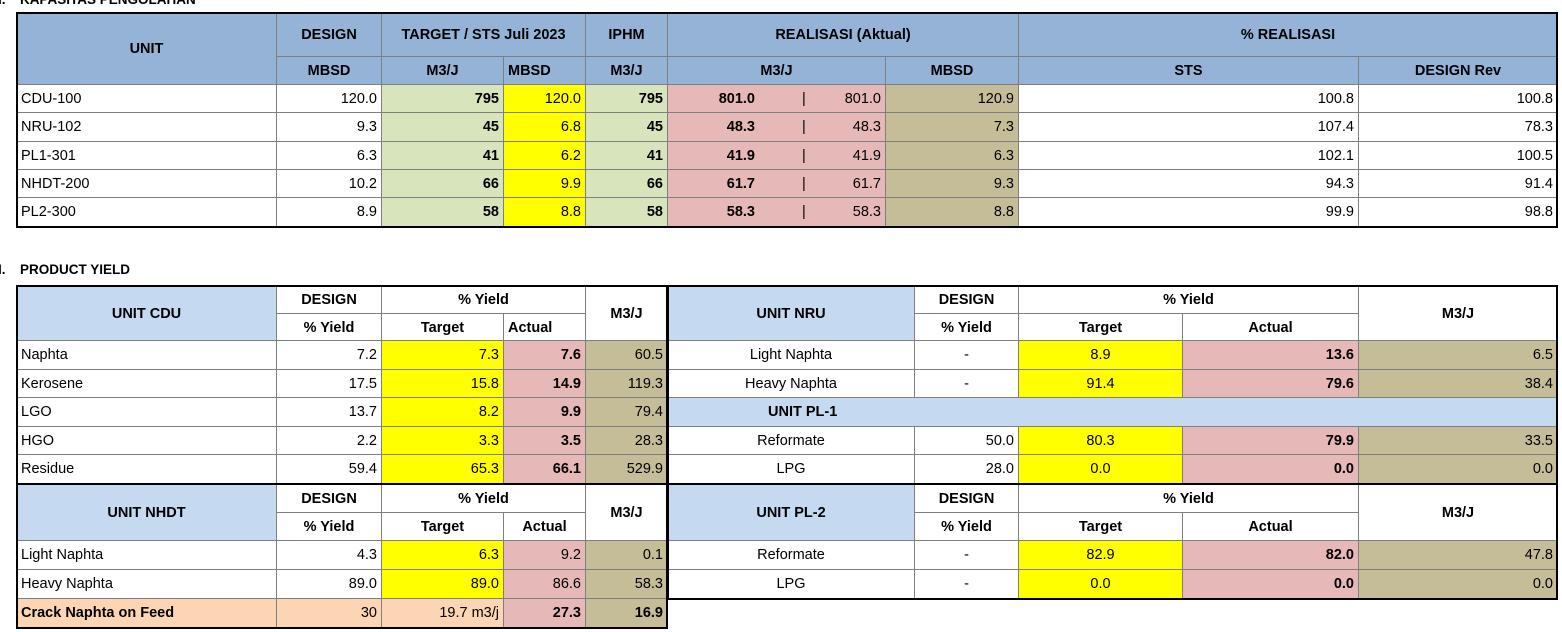  What do you see at coordinates (1458, 70) in the screenshot?
I see `header-cell: DESIGN Rev` at bounding box center [1458, 70].